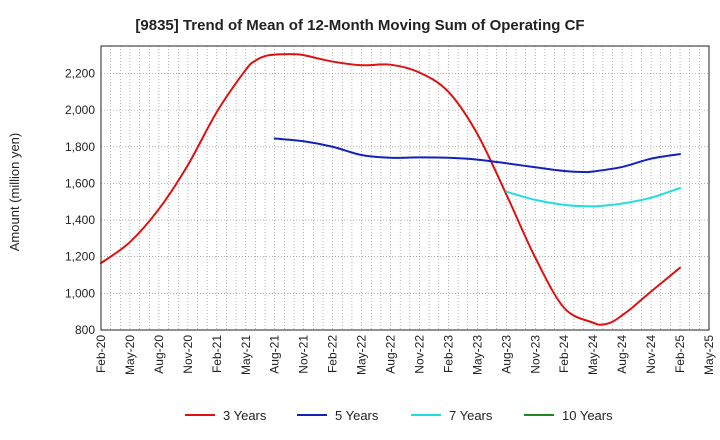 The image size is (720, 440). What do you see at coordinates (85, 330) in the screenshot?
I see `y-tick-label: 800` at bounding box center [85, 330].